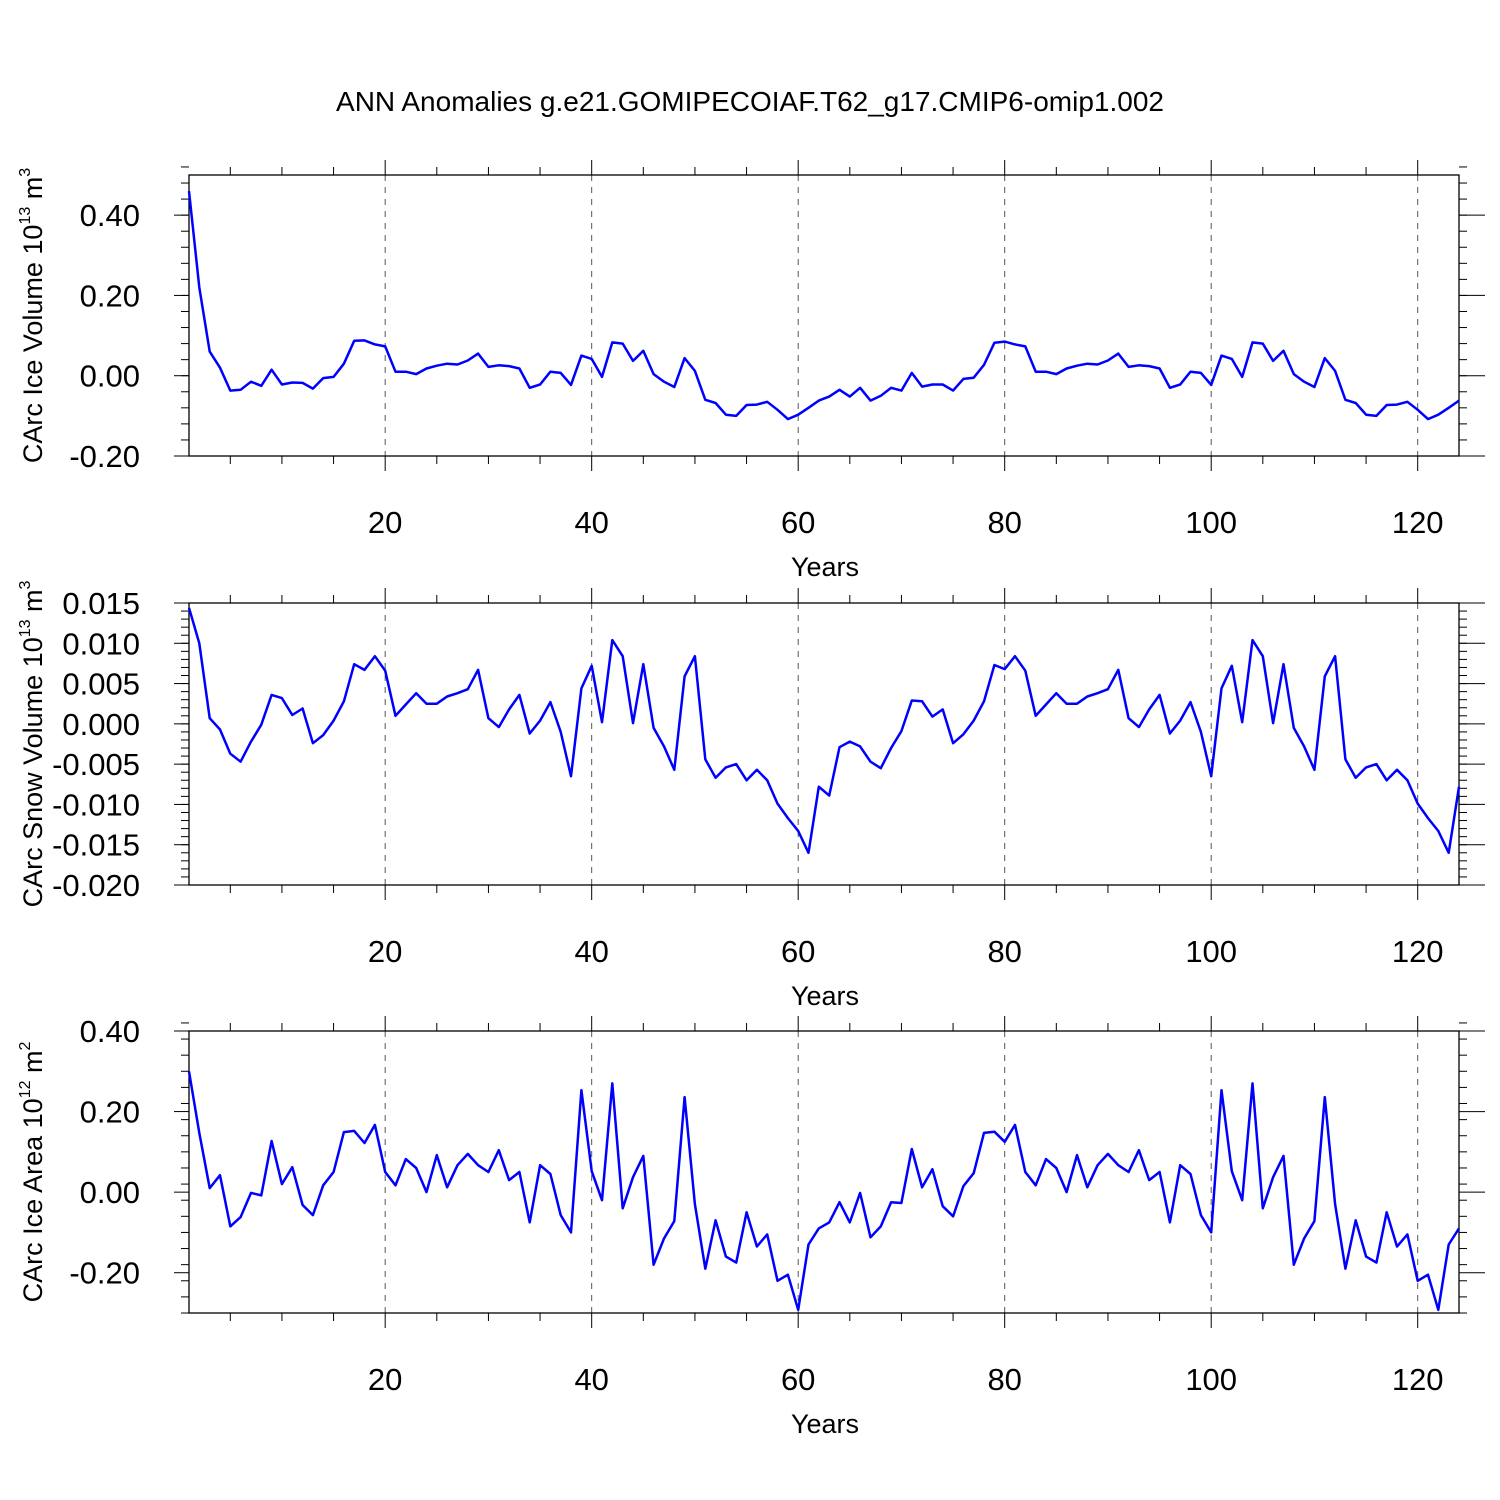  Describe the element at coordinates (96, 885) in the screenshot. I see `y-tick-label: -0.020` at that location.